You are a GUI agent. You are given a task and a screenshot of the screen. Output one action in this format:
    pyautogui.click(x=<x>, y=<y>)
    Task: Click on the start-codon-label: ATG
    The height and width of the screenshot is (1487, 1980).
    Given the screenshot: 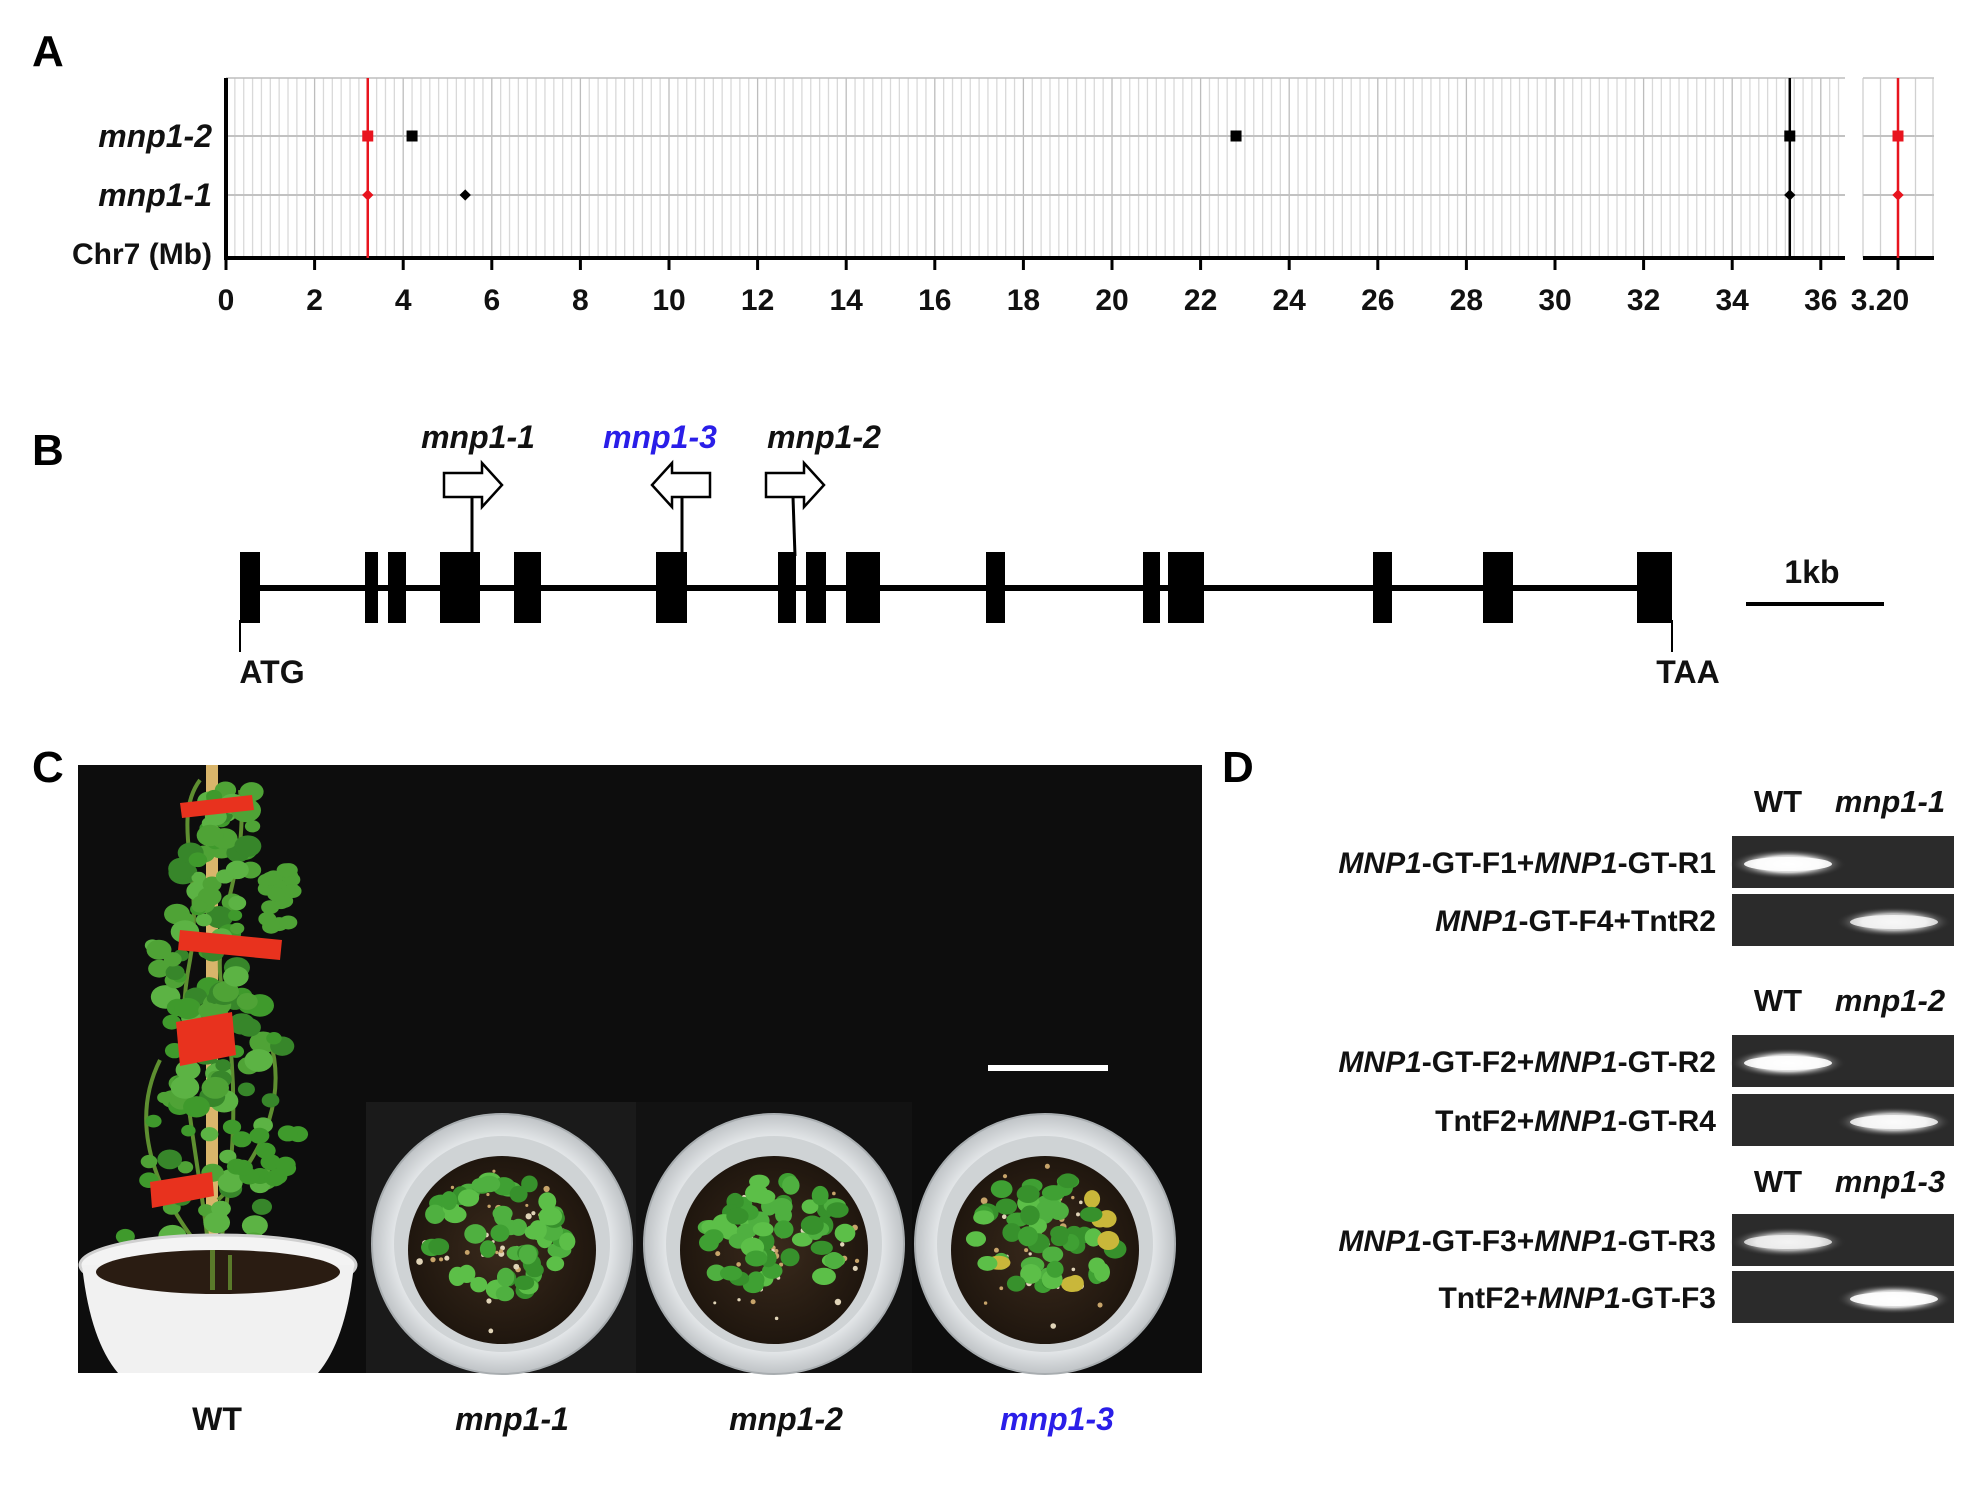 What is the action you would take?
    pyautogui.click(x=271, y=672)
    